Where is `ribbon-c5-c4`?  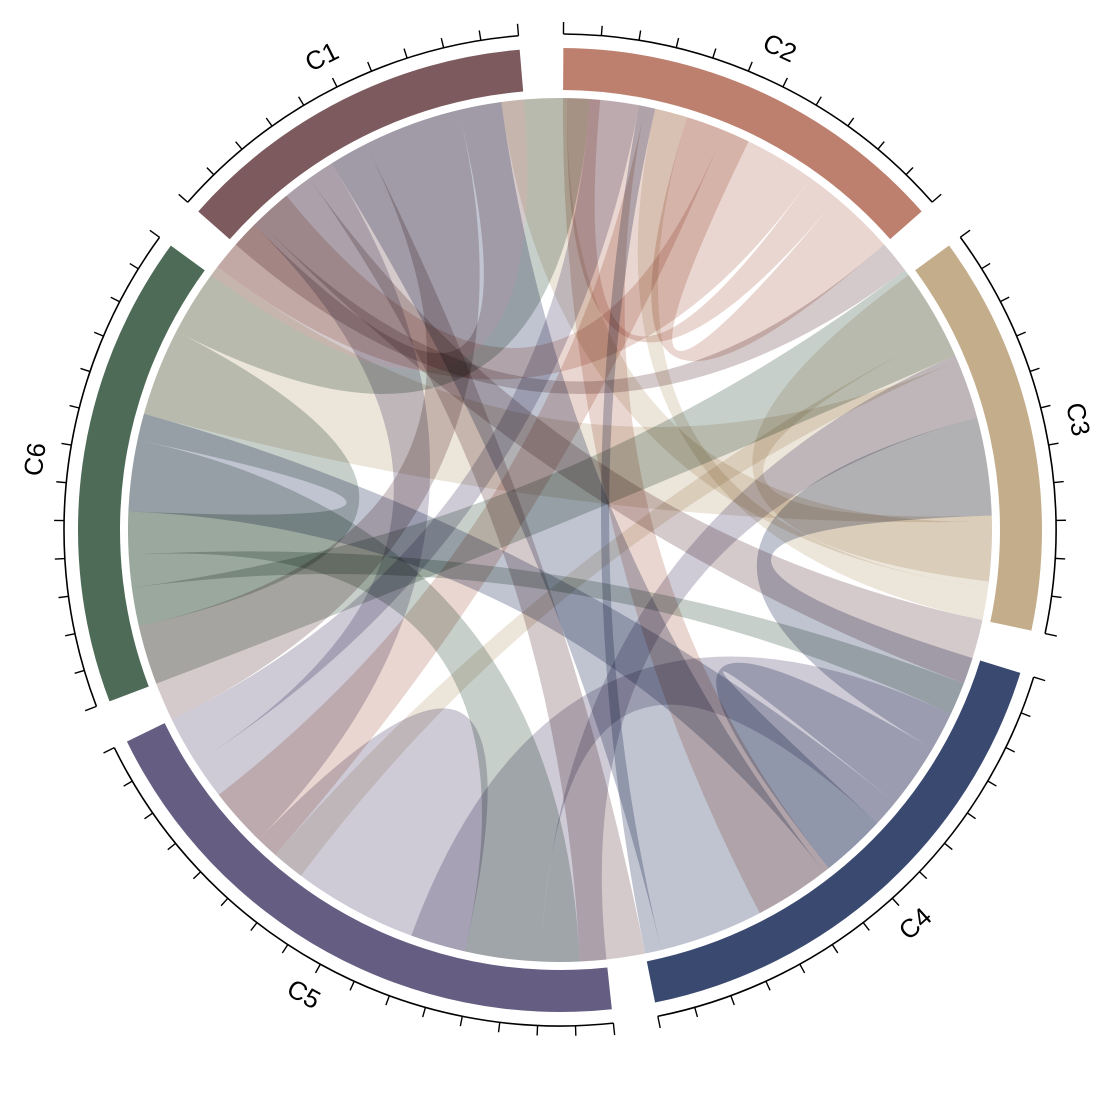 ribbon-c5-c4 is located at coordinates (373, 830).